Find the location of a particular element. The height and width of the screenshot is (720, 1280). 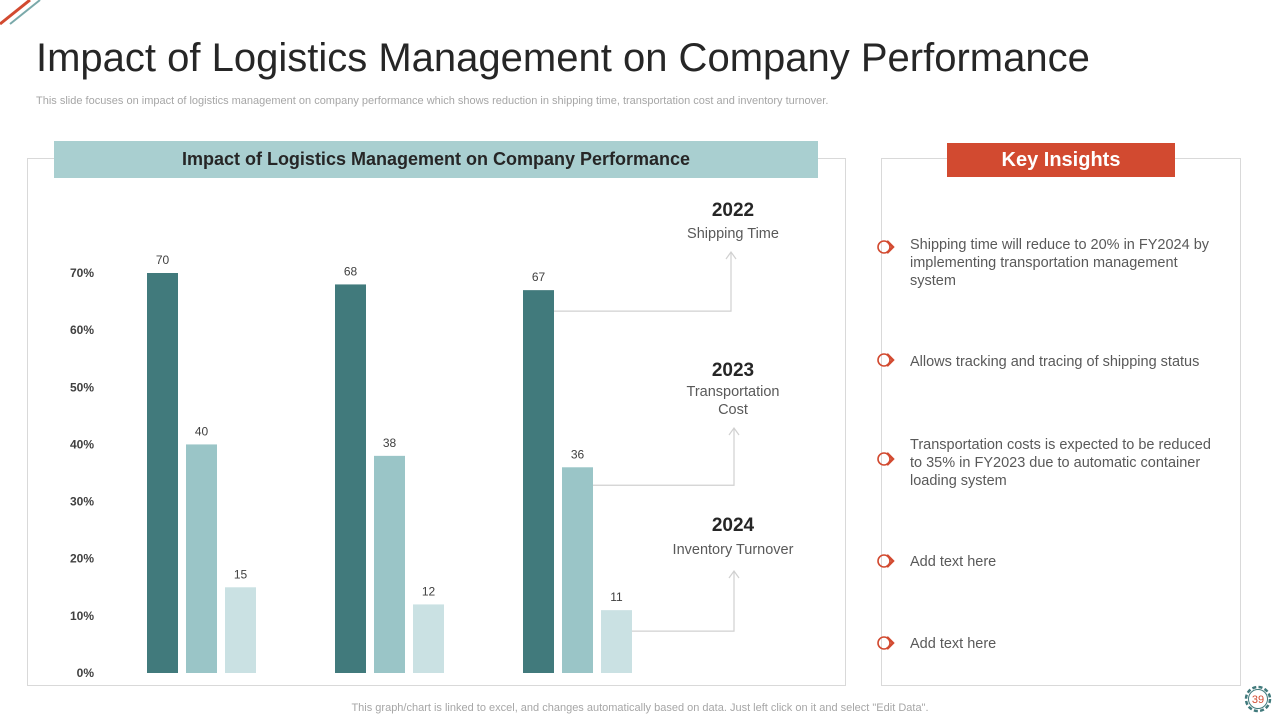

bar-value-label: 15 is located at coordinates (241, 574).